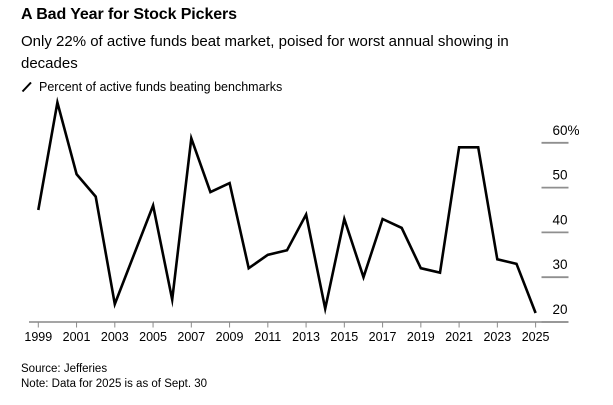 This screenshot has width=613, height=405. What do you see at coordinates (64, 369) in the screenshot?
I see `source-line: Source: Jefferies` at bounding box center [64, 369].